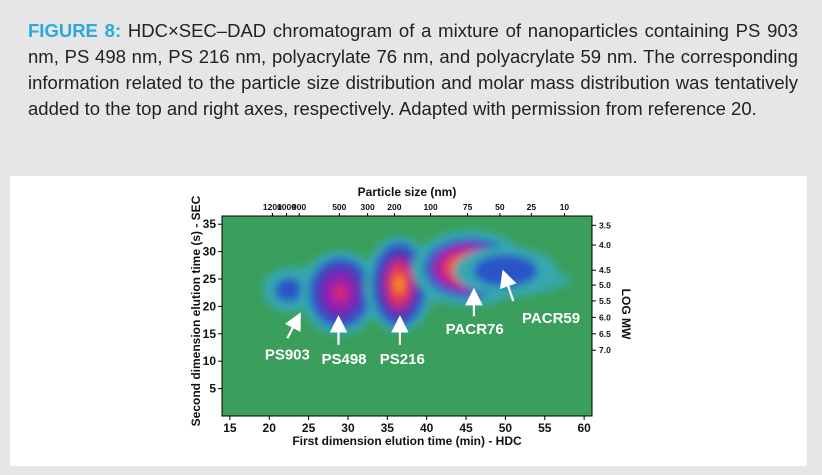 Image resolution: width=822 pixels, height=475 pixels. Describe the element at coordinates (339, 207) in the screenshot. I see `top-tick-label: 500` at that location.